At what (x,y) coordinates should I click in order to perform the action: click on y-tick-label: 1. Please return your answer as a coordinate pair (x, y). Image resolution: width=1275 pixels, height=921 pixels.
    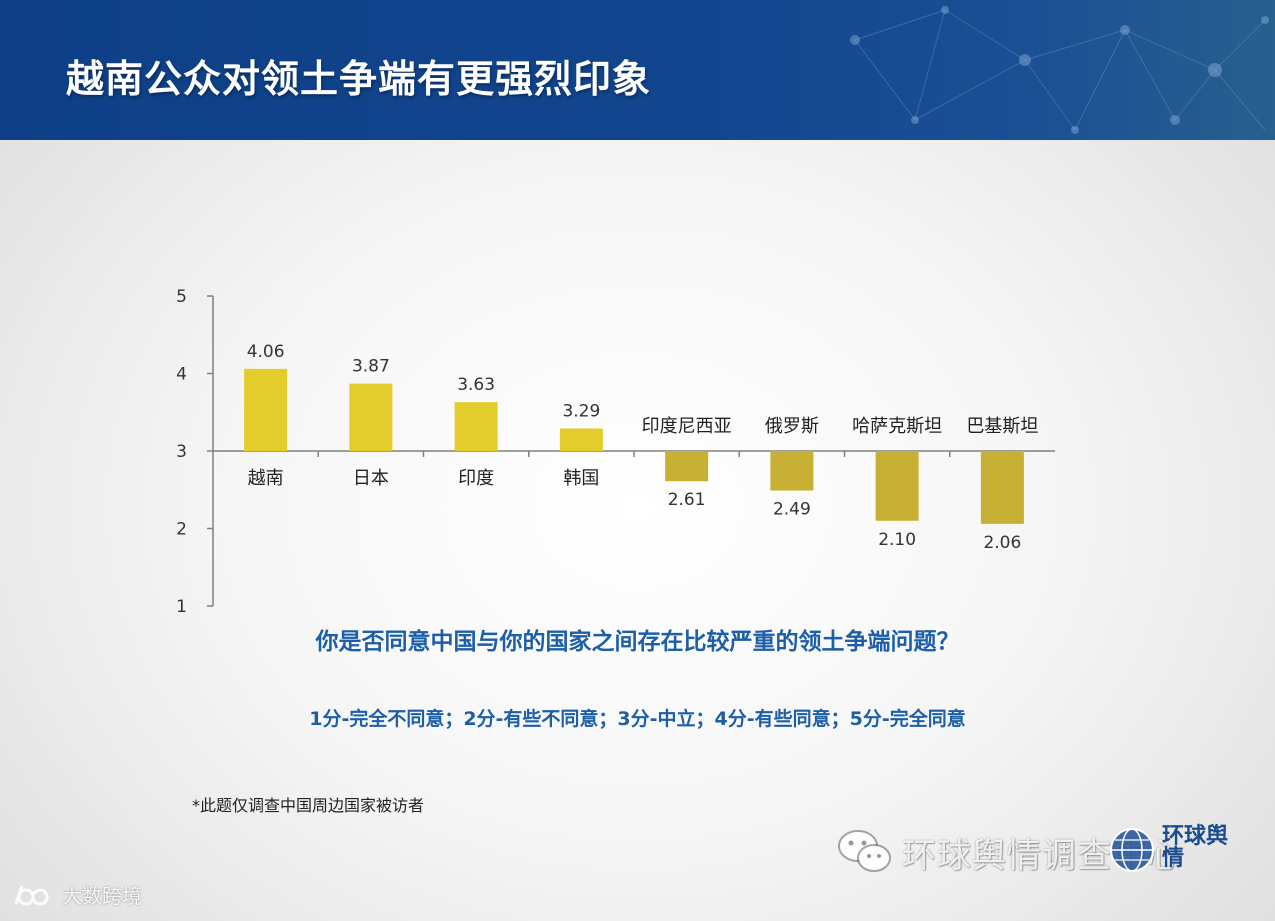
    Looking at the image, I should click on (181, 607).